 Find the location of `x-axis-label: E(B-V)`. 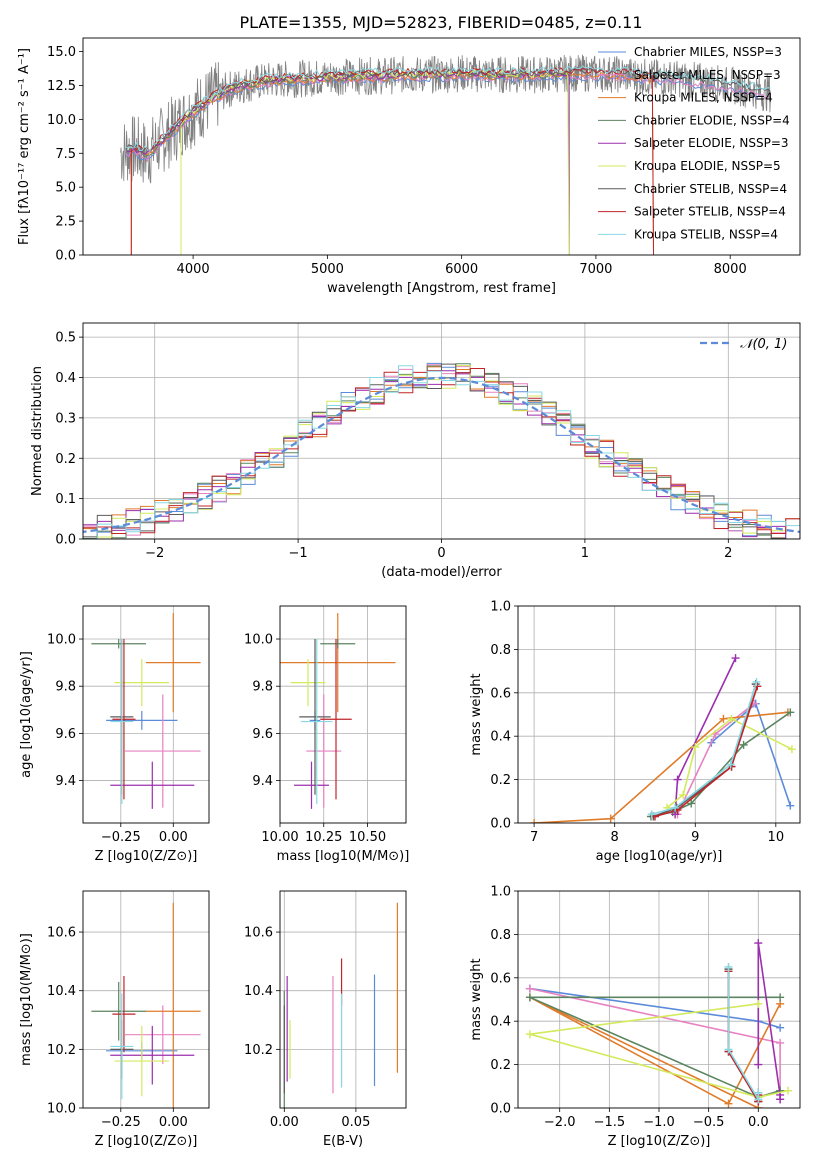

x-axis-label: E(B-V) is located at coordinates (343, 1141).